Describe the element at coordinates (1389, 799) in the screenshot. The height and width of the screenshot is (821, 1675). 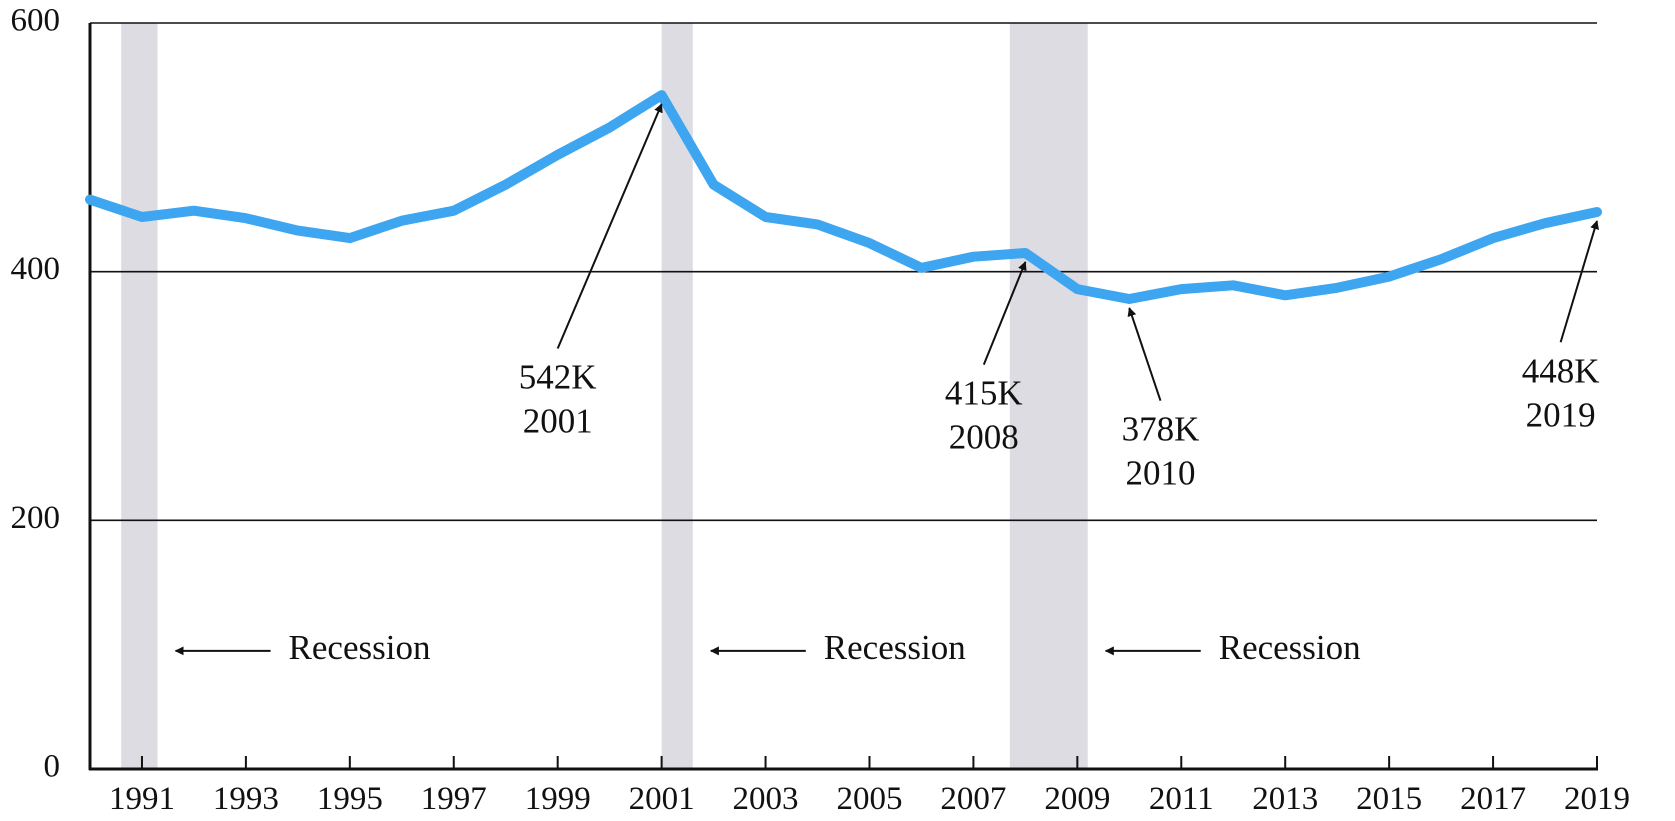
I see `x-tick-label: 2015` at that location.